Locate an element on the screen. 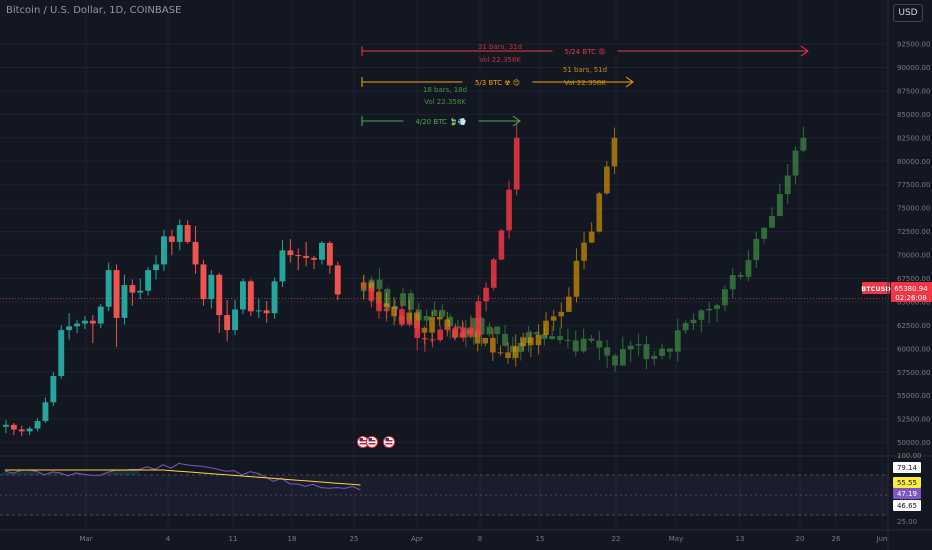 This screenshot has height=550, width=932. rsi-value-tag-bg is located at coordinates (907, 467).